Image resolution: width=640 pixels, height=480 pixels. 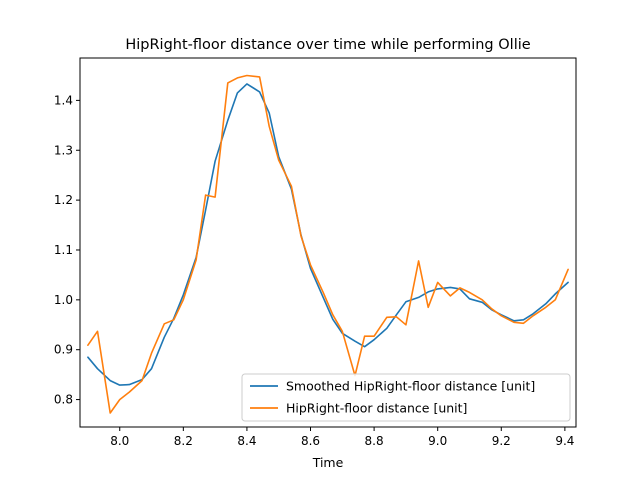 What do you see at coordinates (119, 441) in the screenshot?
I see `x-tick-label: 8.0` at bounding box center [119, 441].